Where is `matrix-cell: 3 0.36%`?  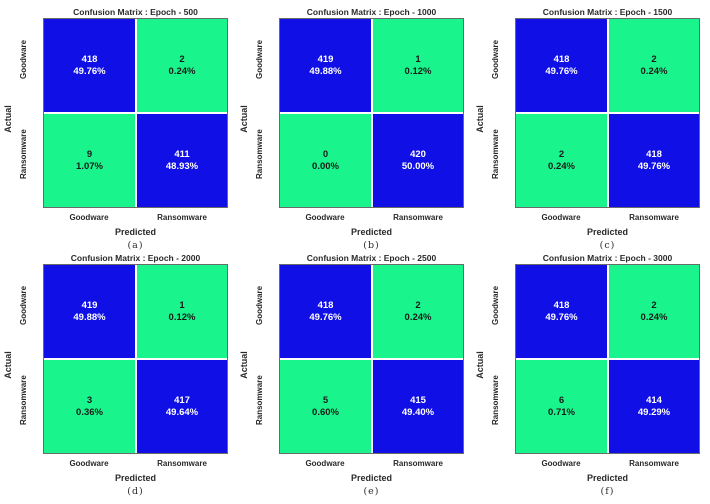
matrix-cell: 3 0.36% is located at coordinates (89, 406).